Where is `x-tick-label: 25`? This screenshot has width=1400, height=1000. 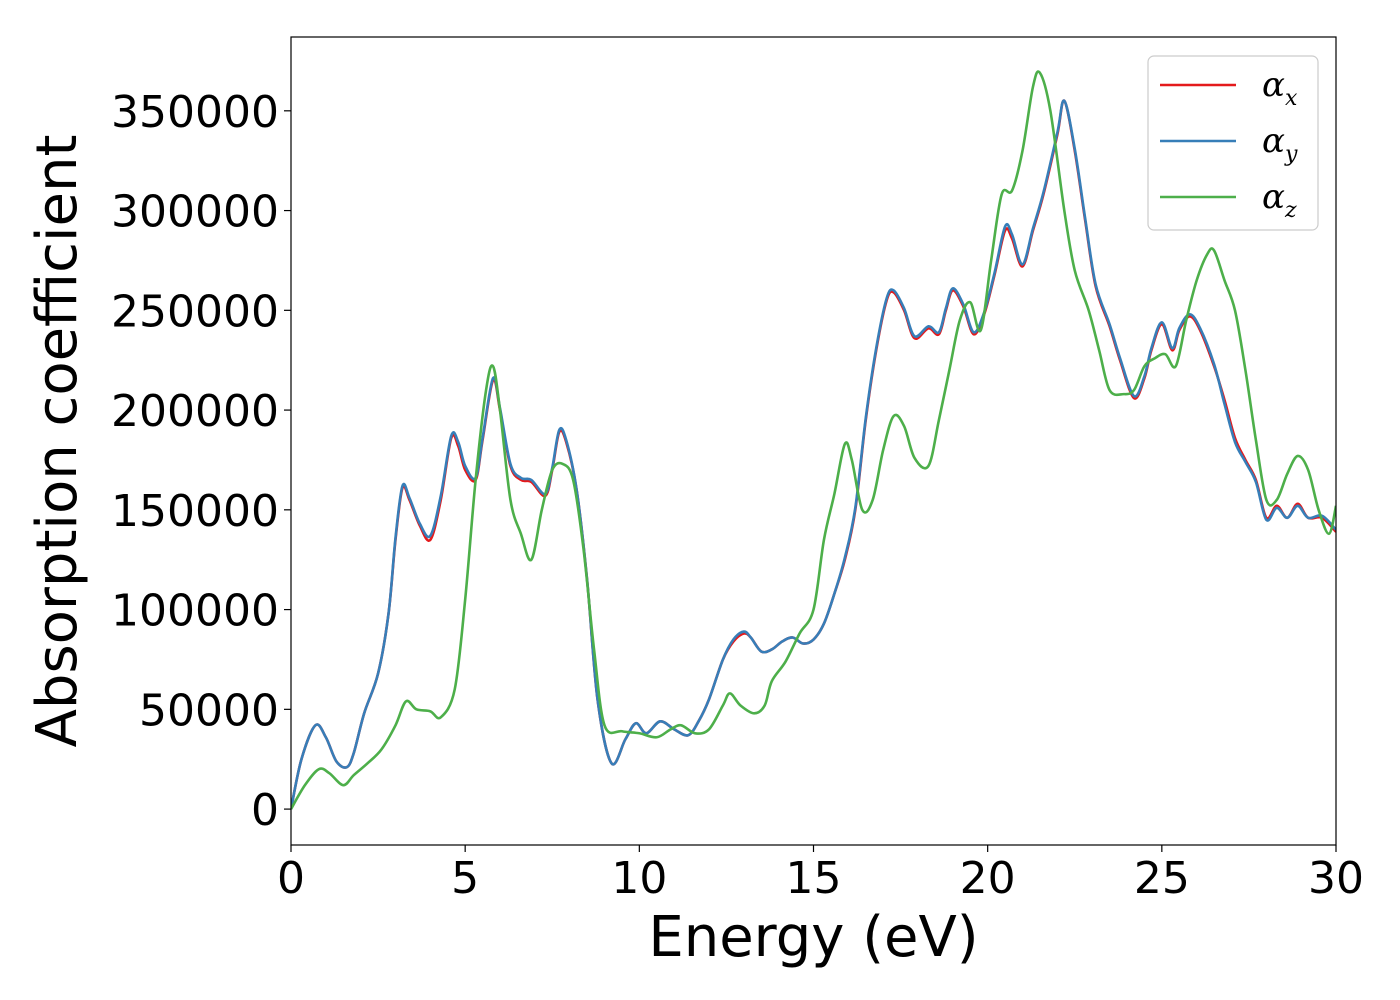
x-tick-label: 25 is located at coordinates (1162, 878).